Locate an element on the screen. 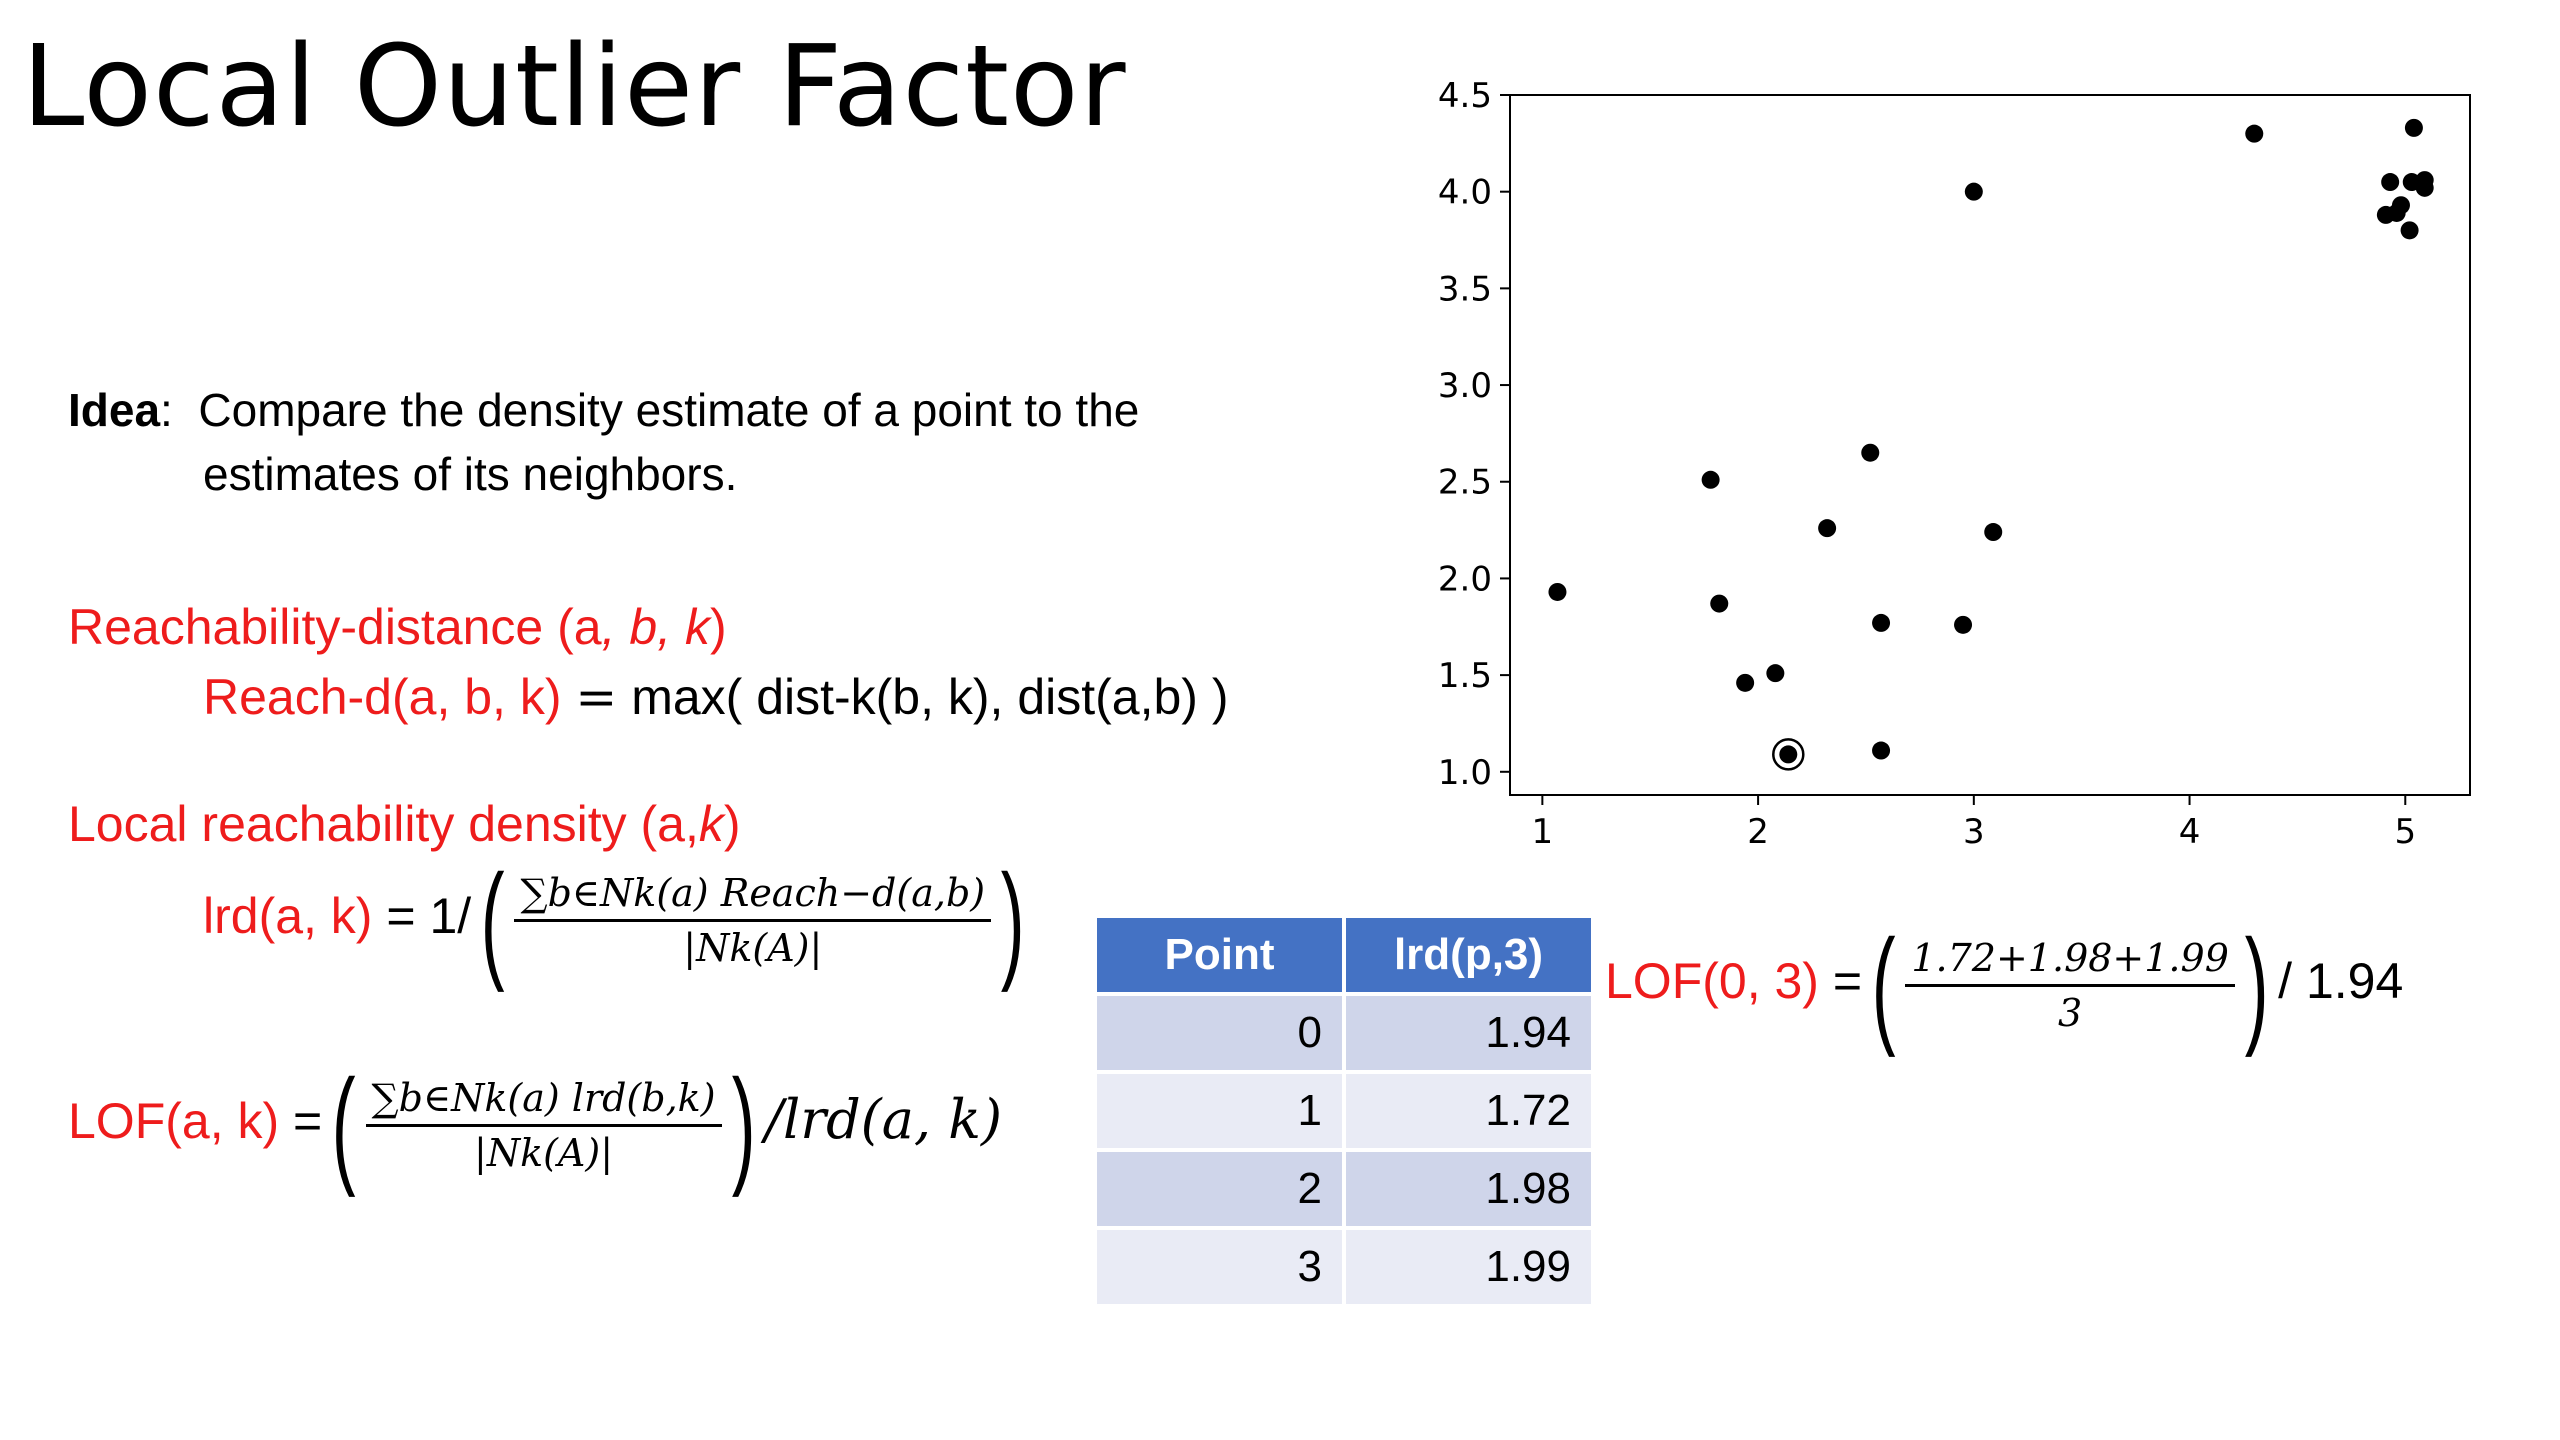 The height and width of the screenshot is (1440, 2560). y-tick-label: 2.0 is located at coordinates (1465, 579).